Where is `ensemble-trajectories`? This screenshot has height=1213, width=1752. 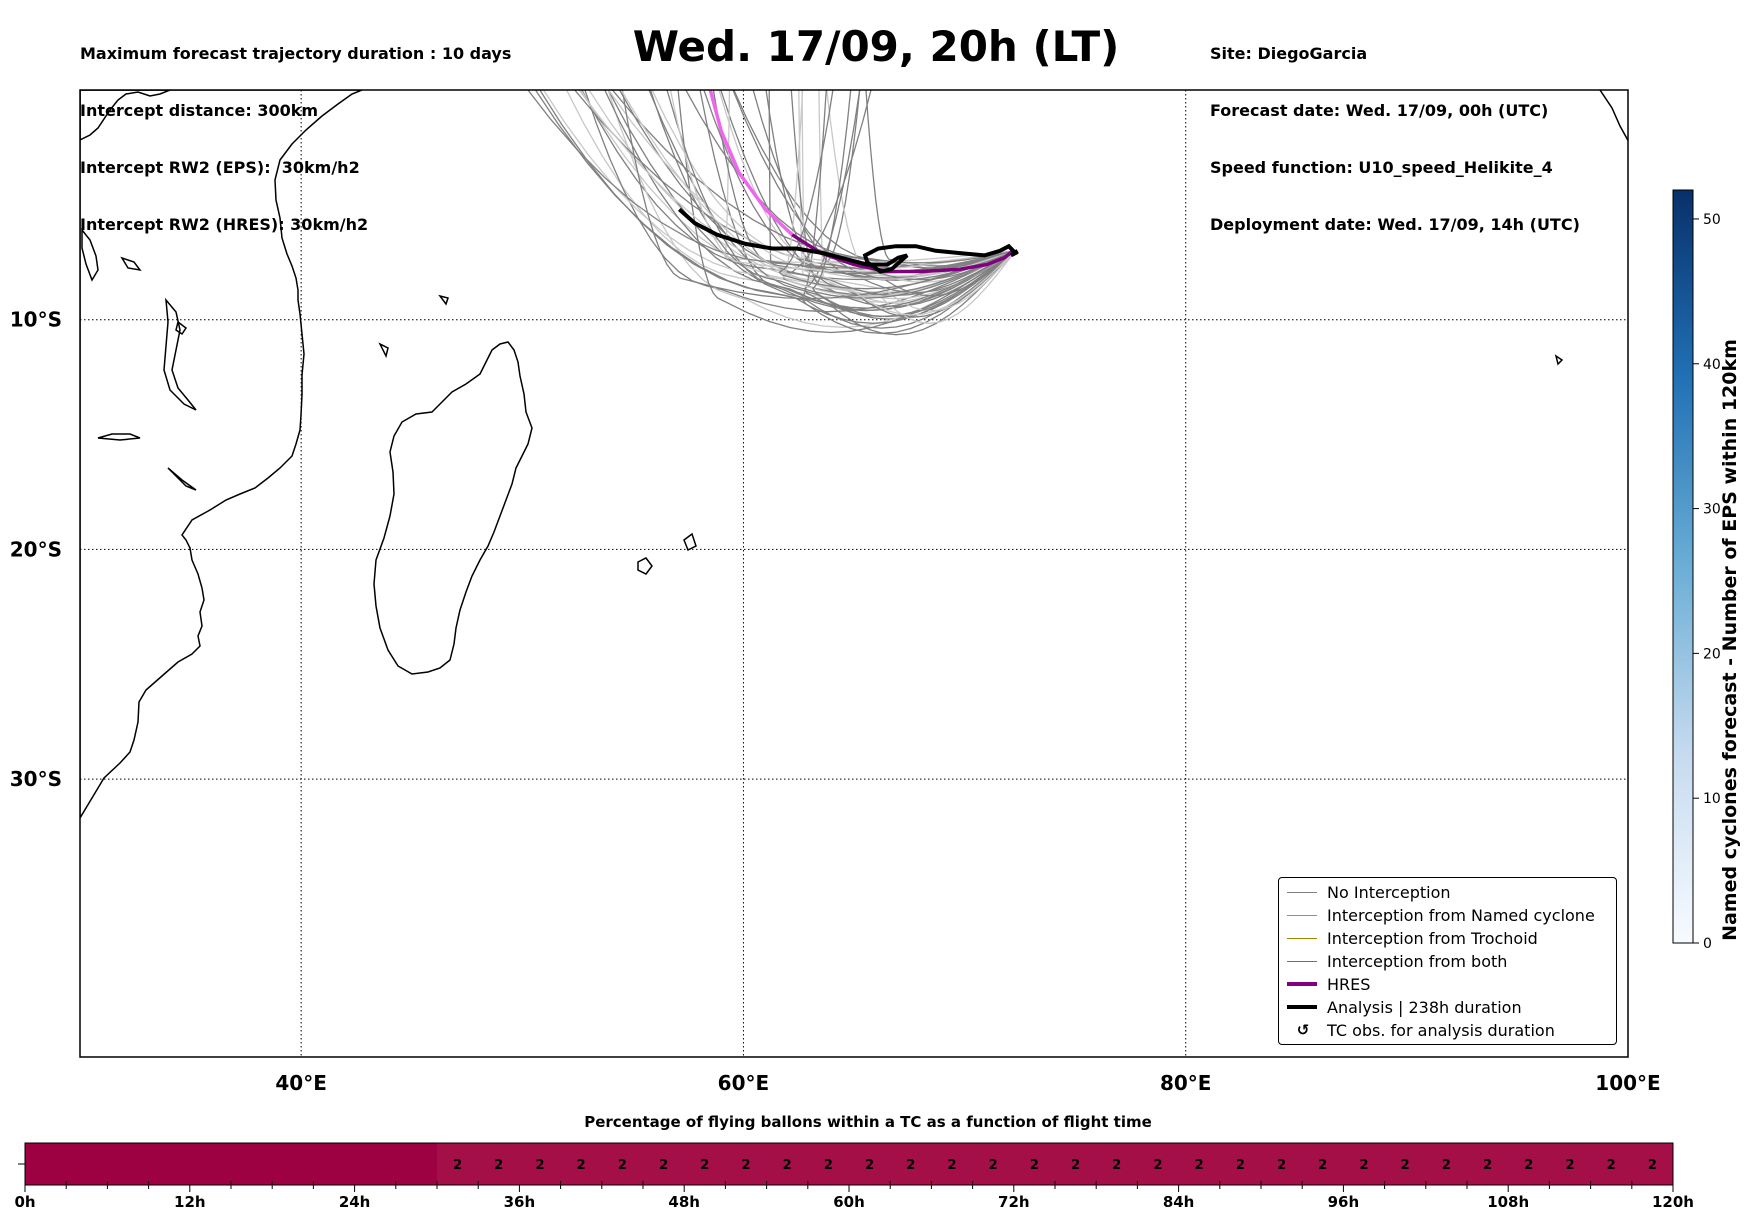
ensemble-trajectories is located at coordinates (771, 213).